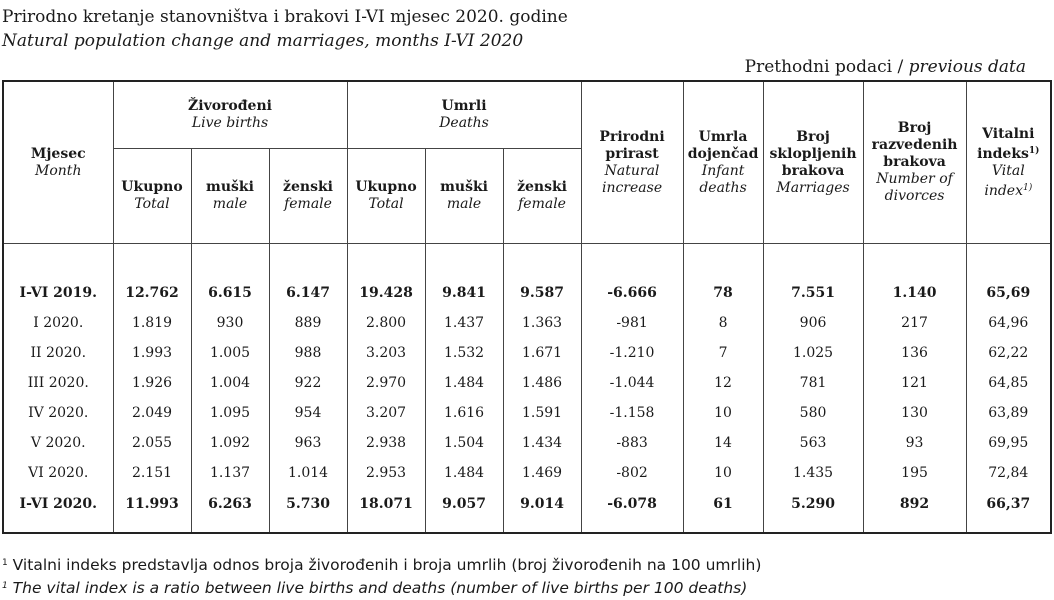 This screenshot has height=600, width=1054. What do you see at coordinates (813, 187) in the screenshot?
I see `header-marriages-english: Marriages` at bounding box center [813, 187].